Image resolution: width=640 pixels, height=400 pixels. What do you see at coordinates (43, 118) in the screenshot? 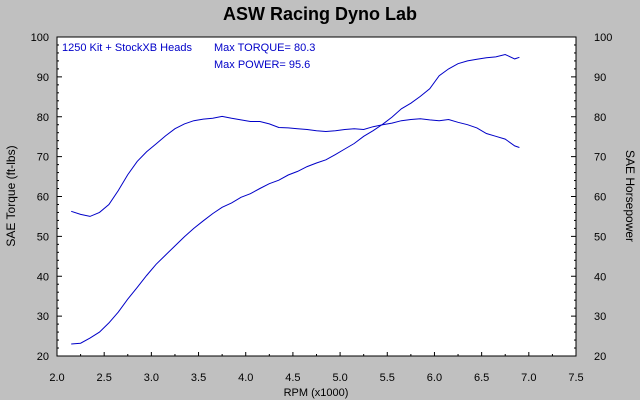
I see `y-left-tick-label: 80` at bounding box center [43, 118].